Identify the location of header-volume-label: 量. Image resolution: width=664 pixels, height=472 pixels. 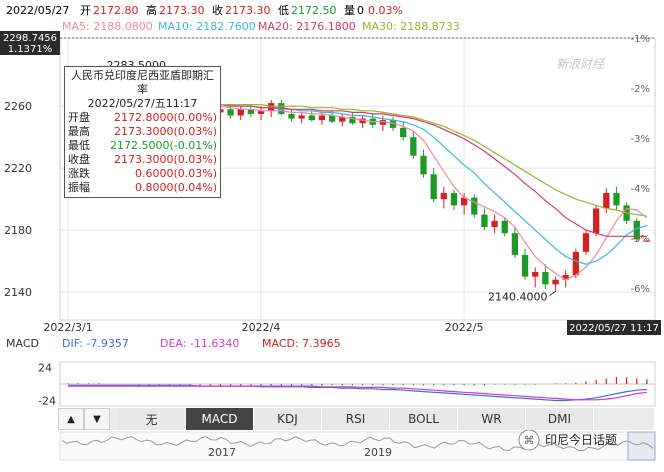
(349, 10).